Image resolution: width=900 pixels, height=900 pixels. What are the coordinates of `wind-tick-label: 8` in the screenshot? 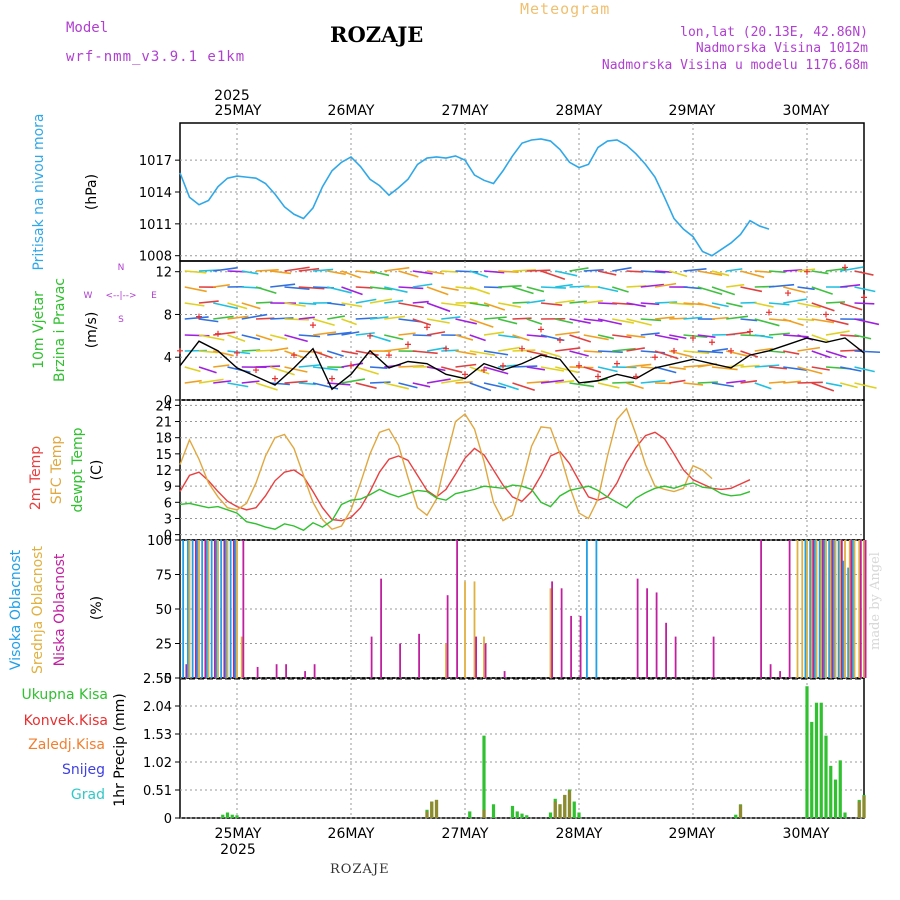 It's located at (168, 315).